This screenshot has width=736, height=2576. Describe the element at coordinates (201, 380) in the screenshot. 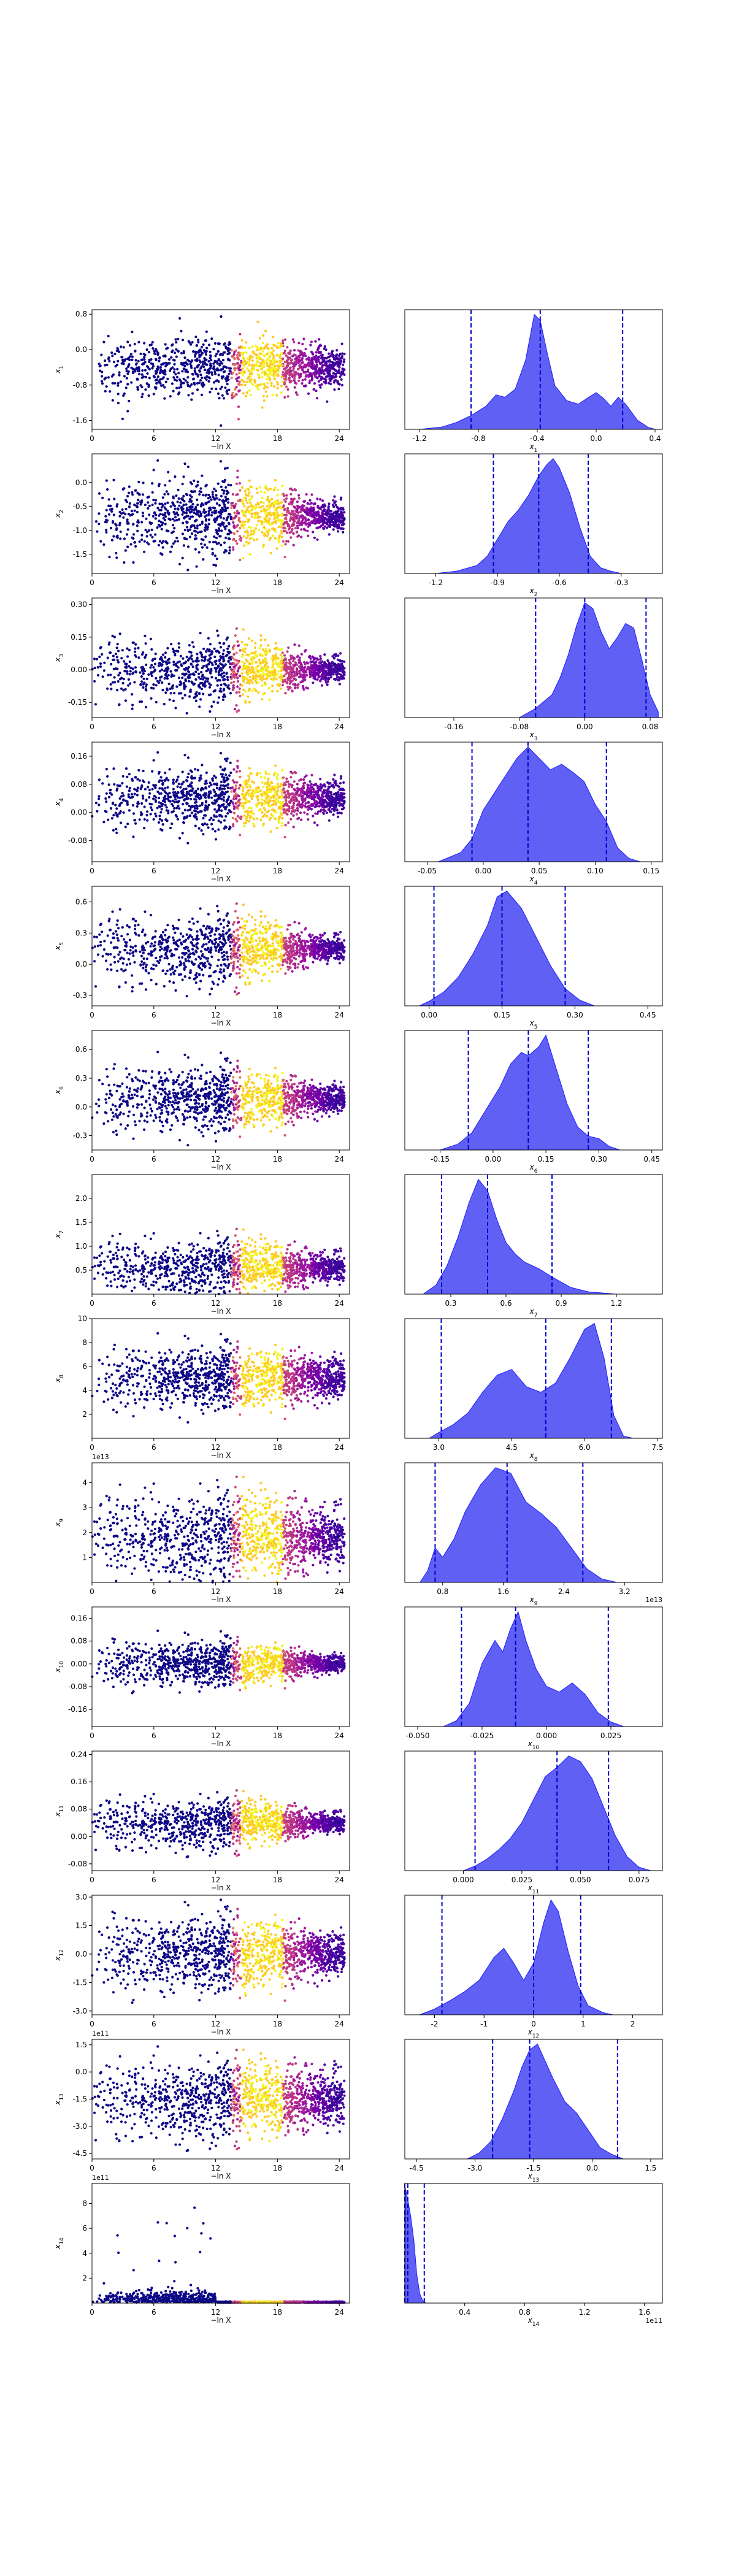

I see `trace-panel-x1: 0 6 12 18 240.80.0-0.8-1.6−ln Xx1` at that location.